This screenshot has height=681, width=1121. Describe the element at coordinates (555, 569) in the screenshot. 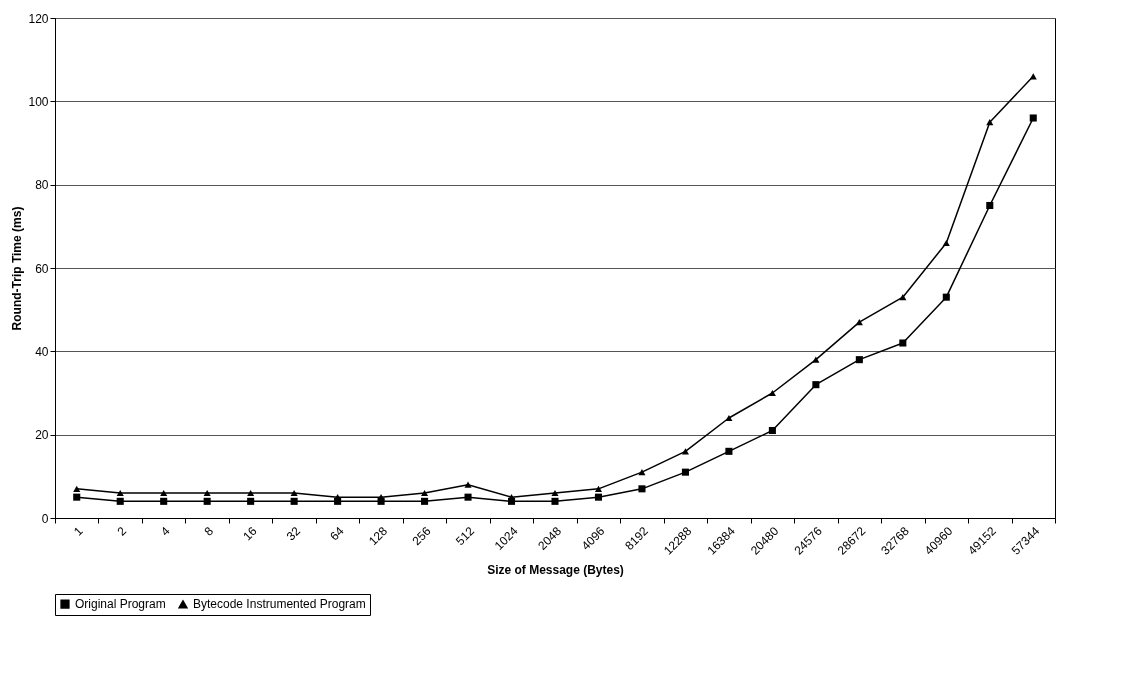

I see `x-axis-title: Size of Message (Bytes)` at that location.